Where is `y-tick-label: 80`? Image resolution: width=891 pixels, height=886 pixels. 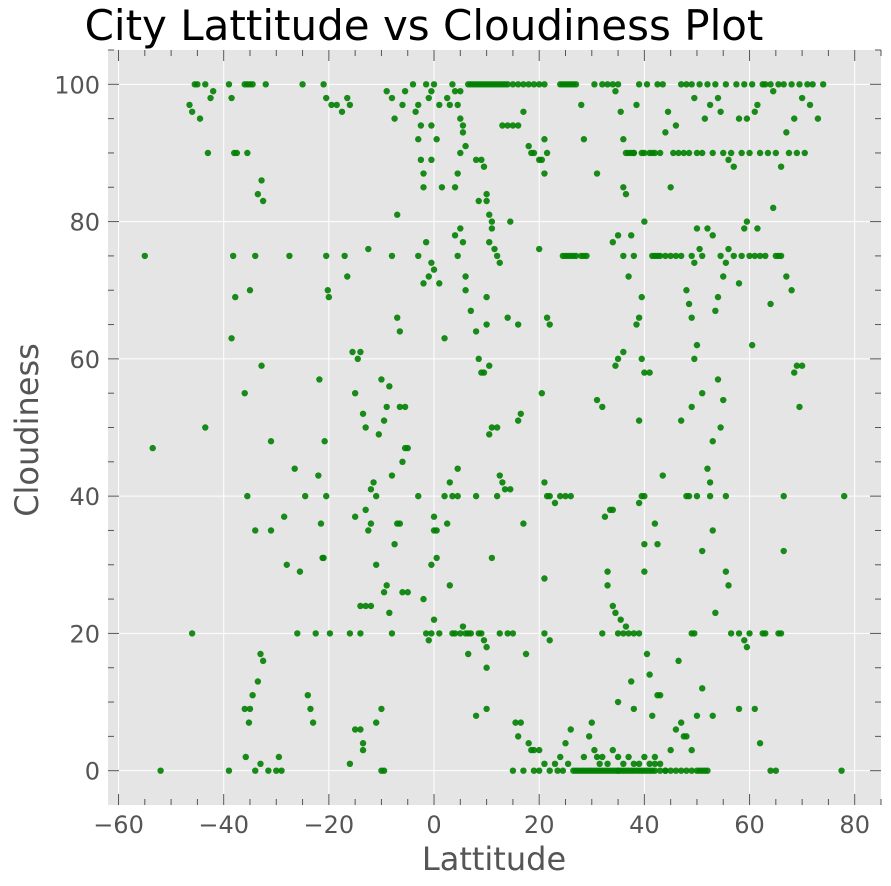
y-tick-label: 80 is located at coordinates (84, 223).